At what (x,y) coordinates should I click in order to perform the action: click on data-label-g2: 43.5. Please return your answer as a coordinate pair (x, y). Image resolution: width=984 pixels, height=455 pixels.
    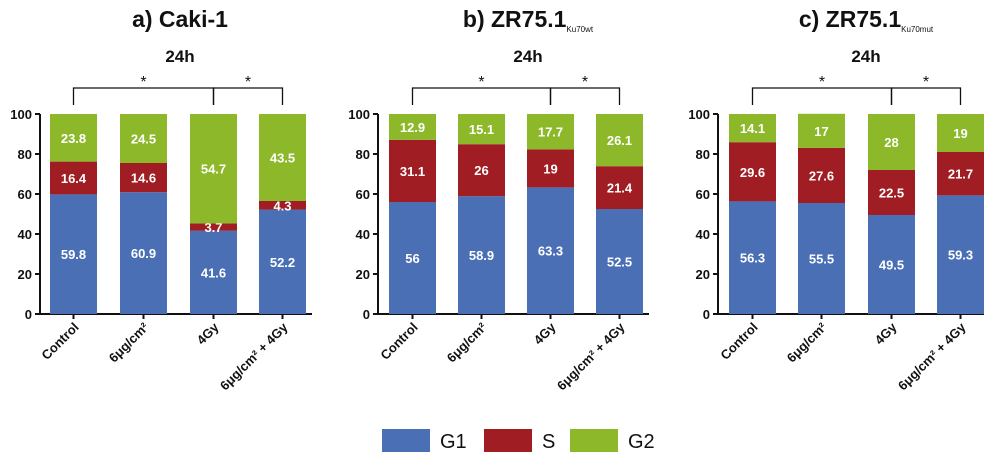
    Looking at the image, I should click on (282, 158).